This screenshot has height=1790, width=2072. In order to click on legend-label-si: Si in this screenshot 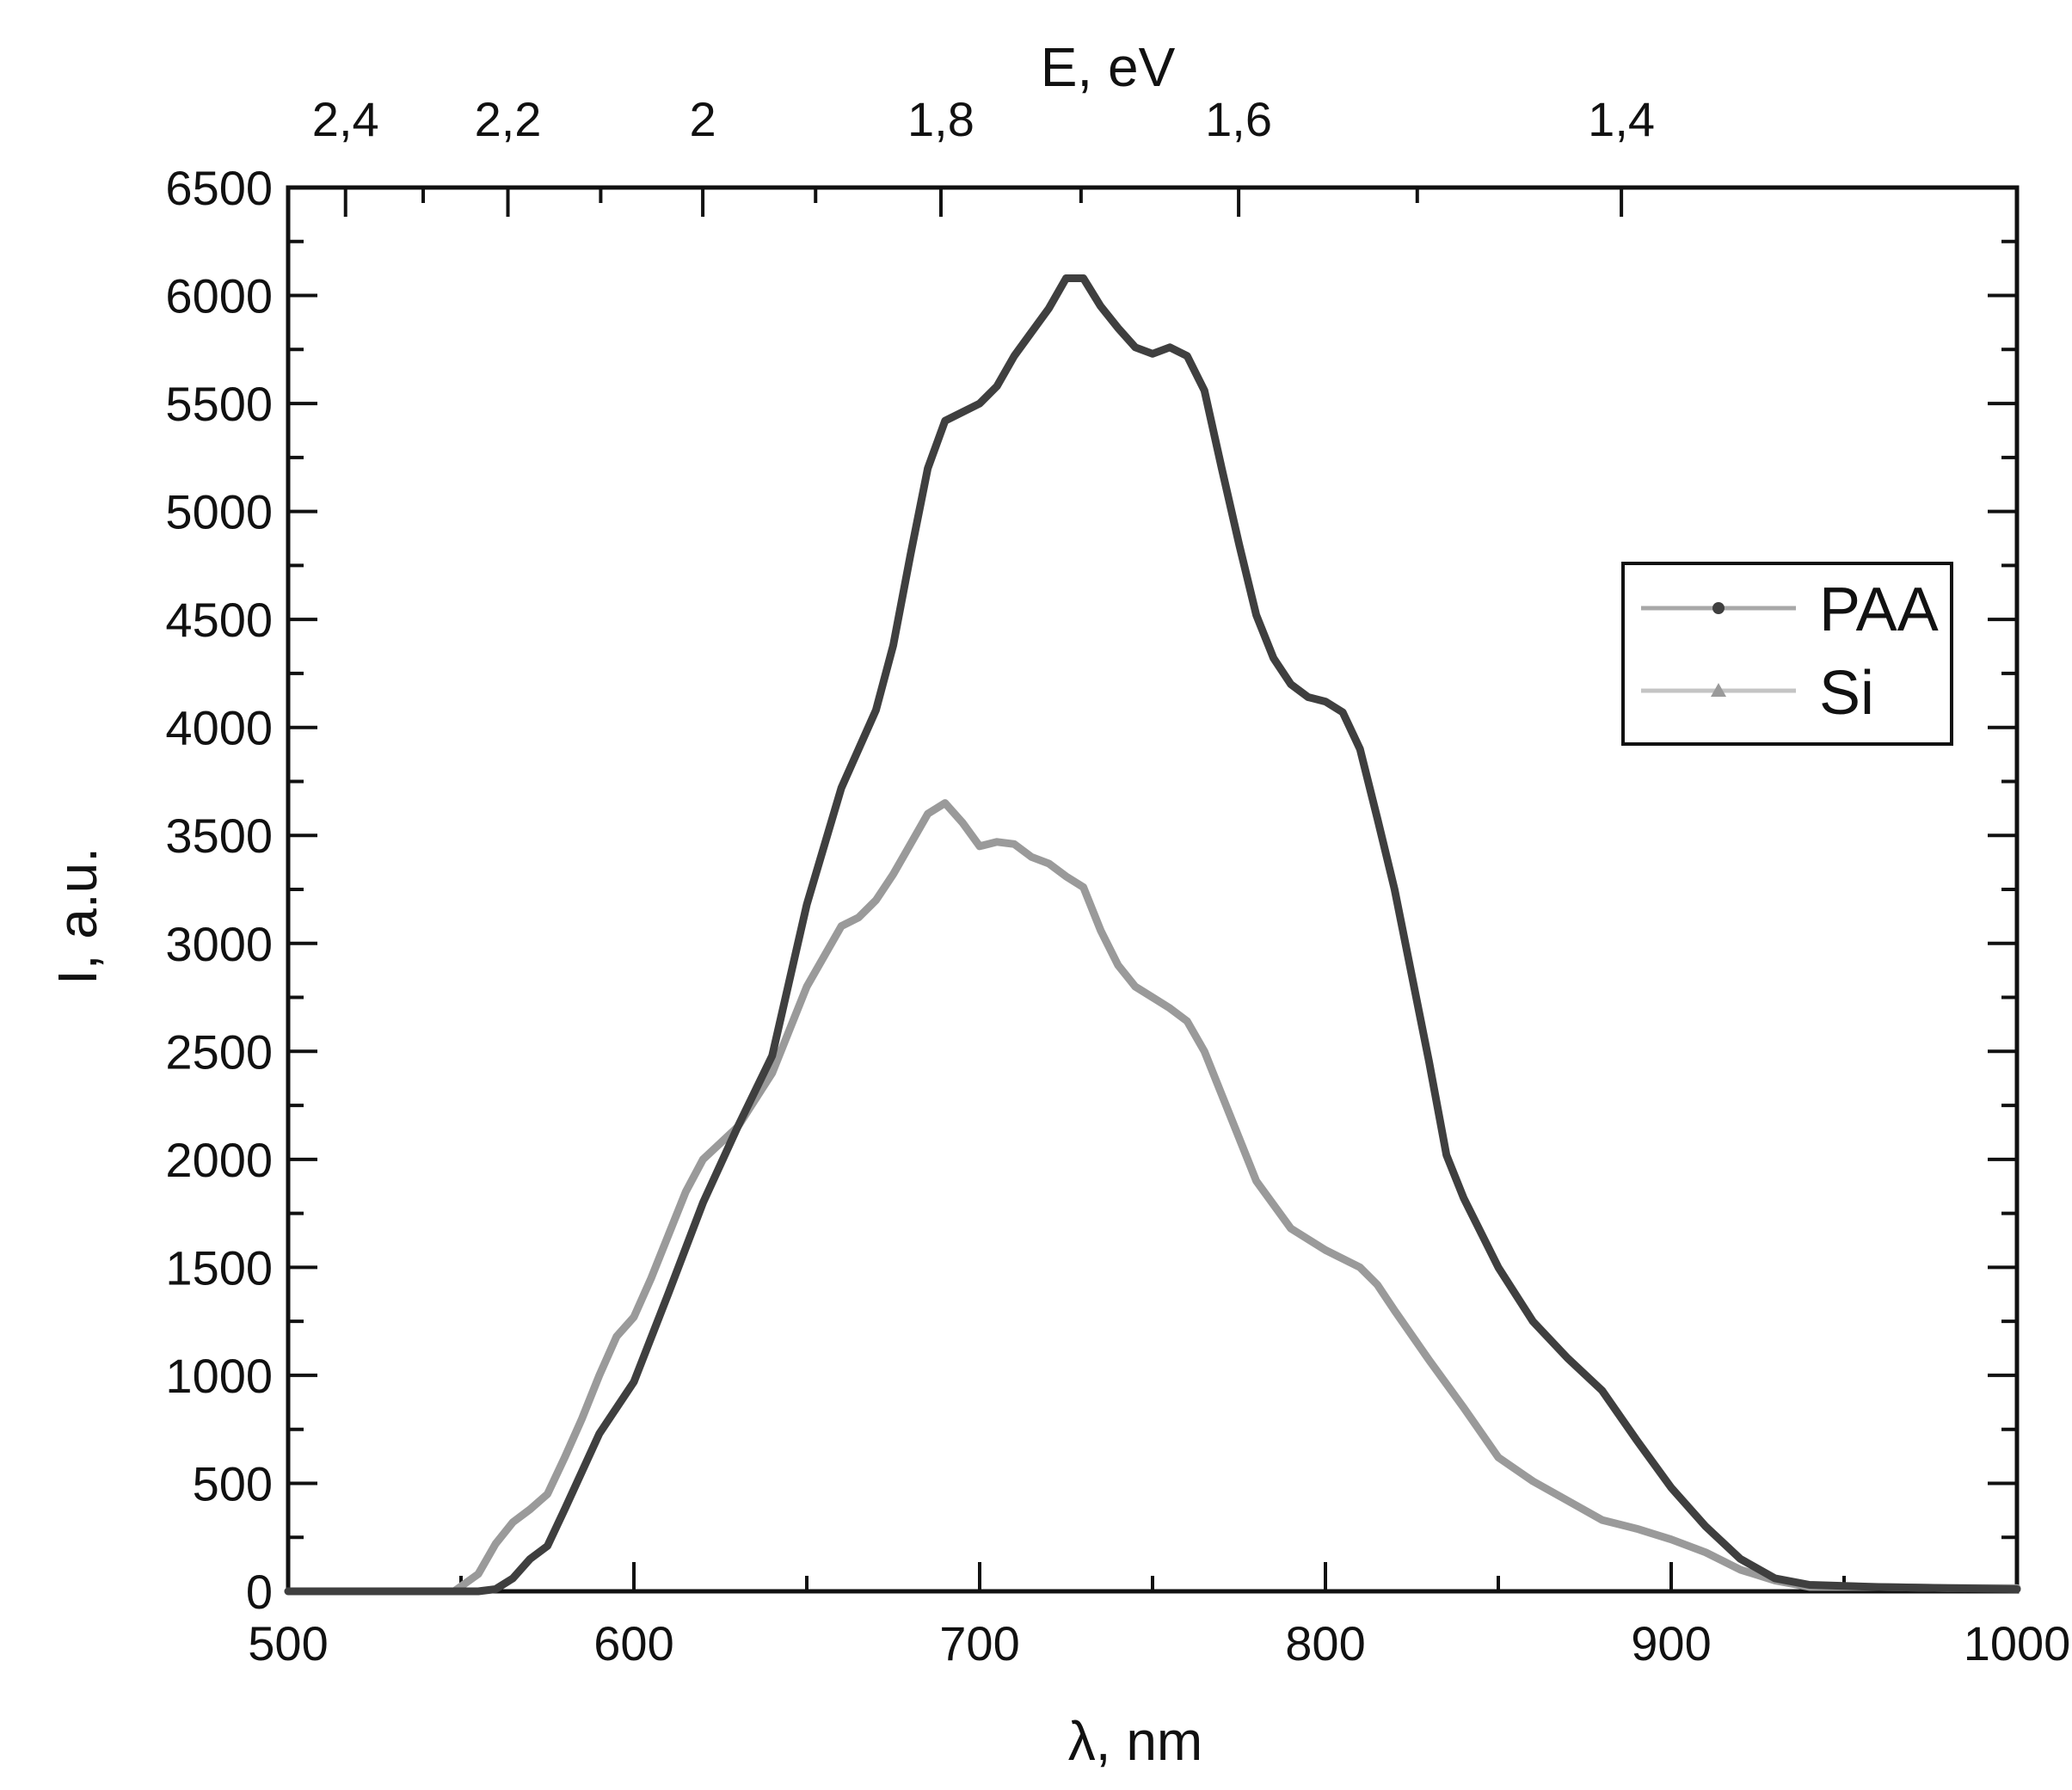, I will do `click(1846, 693)`.